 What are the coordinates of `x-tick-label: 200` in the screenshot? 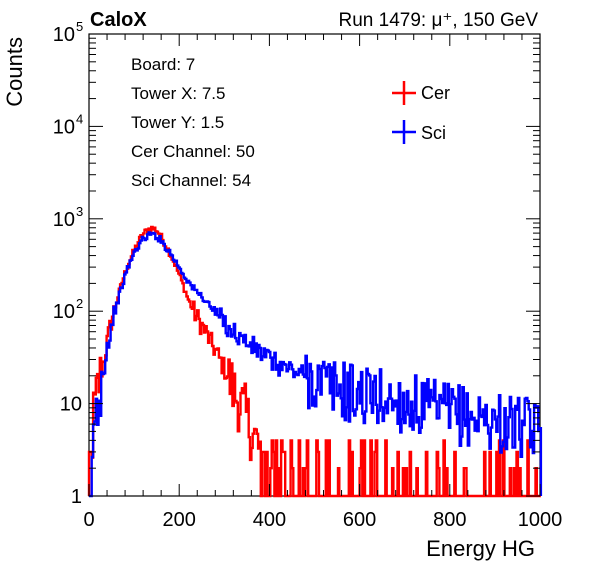 It's located at (179, 520).